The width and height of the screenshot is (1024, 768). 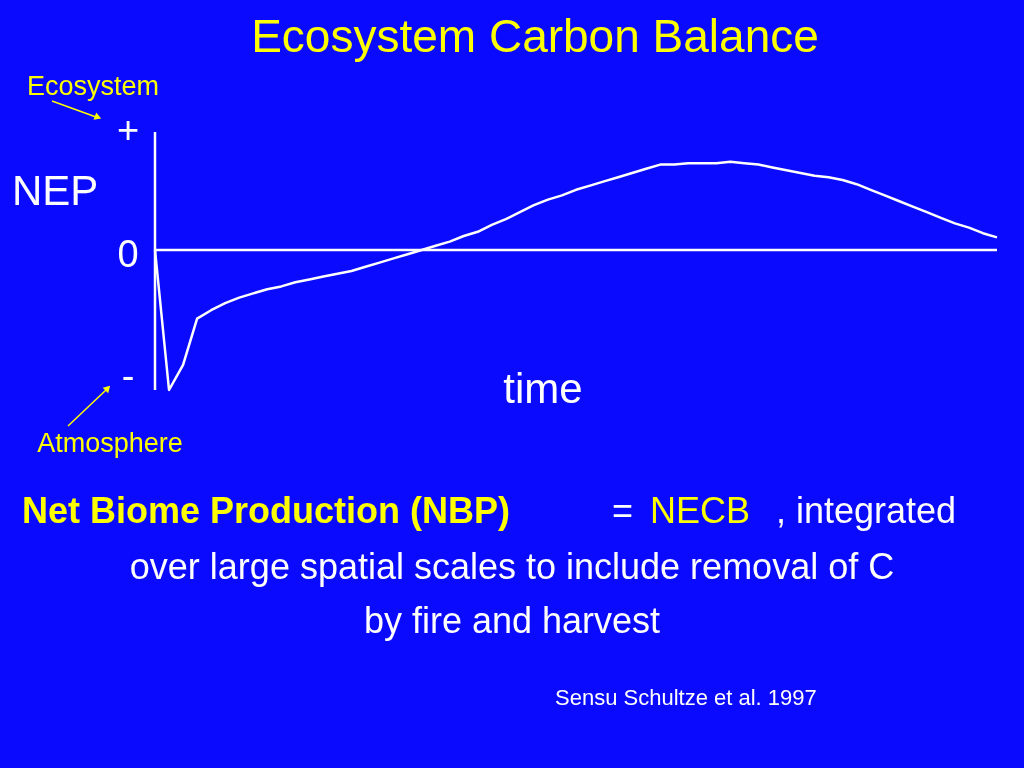 I want to click on text: 0, so click(x=128, y=254).